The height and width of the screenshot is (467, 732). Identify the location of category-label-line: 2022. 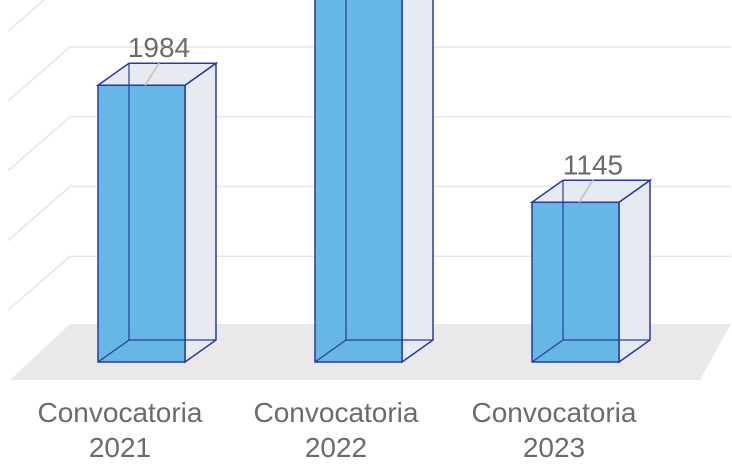
(336, 447).